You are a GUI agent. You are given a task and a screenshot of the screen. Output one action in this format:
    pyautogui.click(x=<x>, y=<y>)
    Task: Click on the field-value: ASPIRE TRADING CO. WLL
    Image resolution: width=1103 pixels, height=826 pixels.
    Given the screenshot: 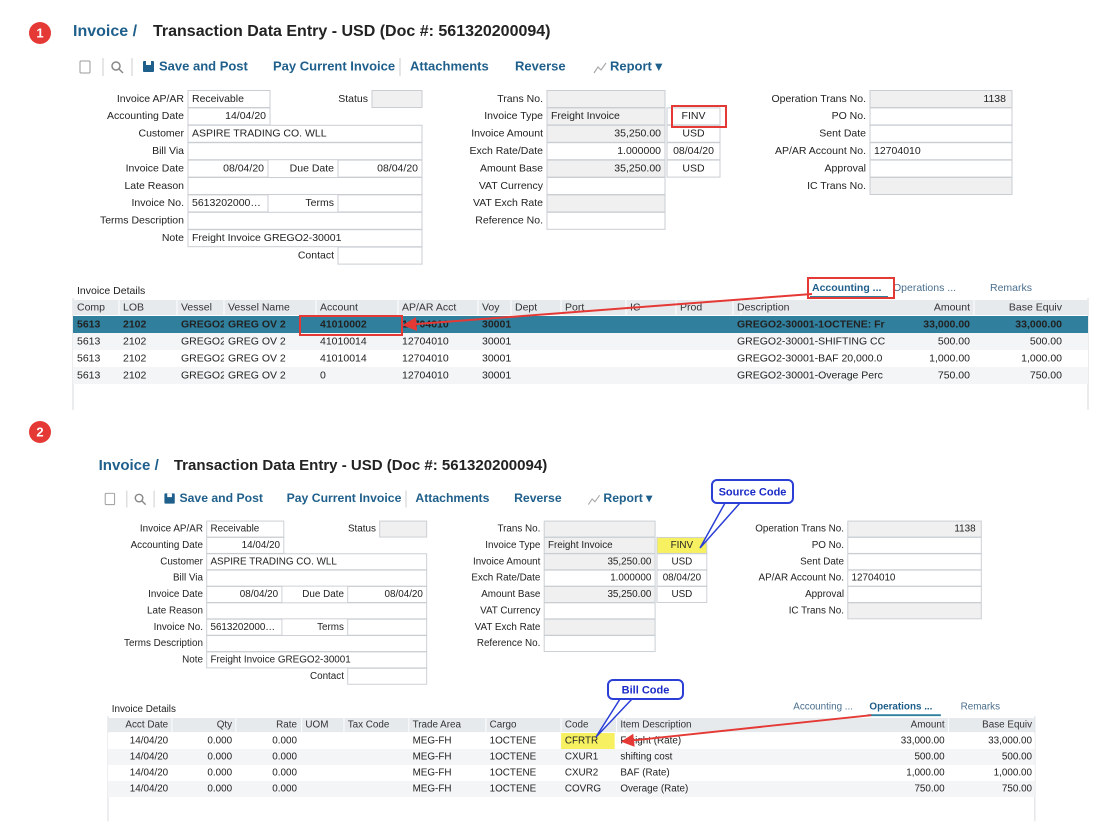 What is the action you would take?
    pyautogui.click(x=259, y=134)
    